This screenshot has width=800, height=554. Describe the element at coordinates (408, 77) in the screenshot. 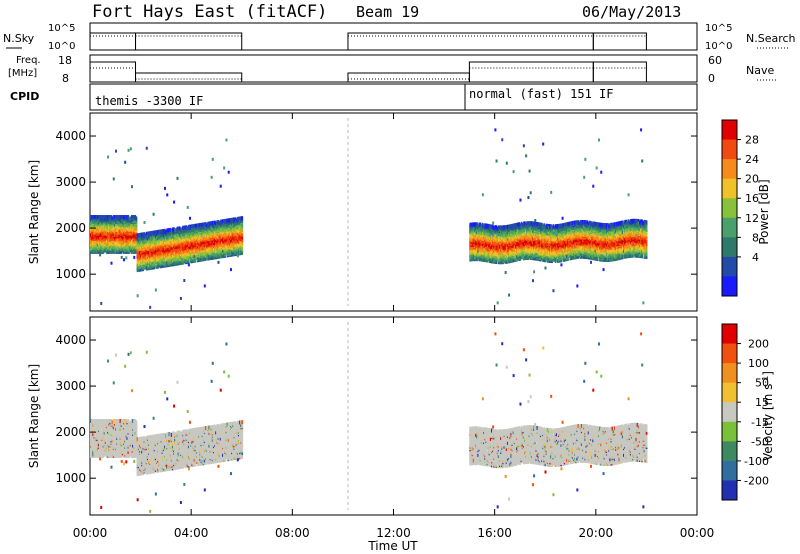

I see `freq-trace` at that location.